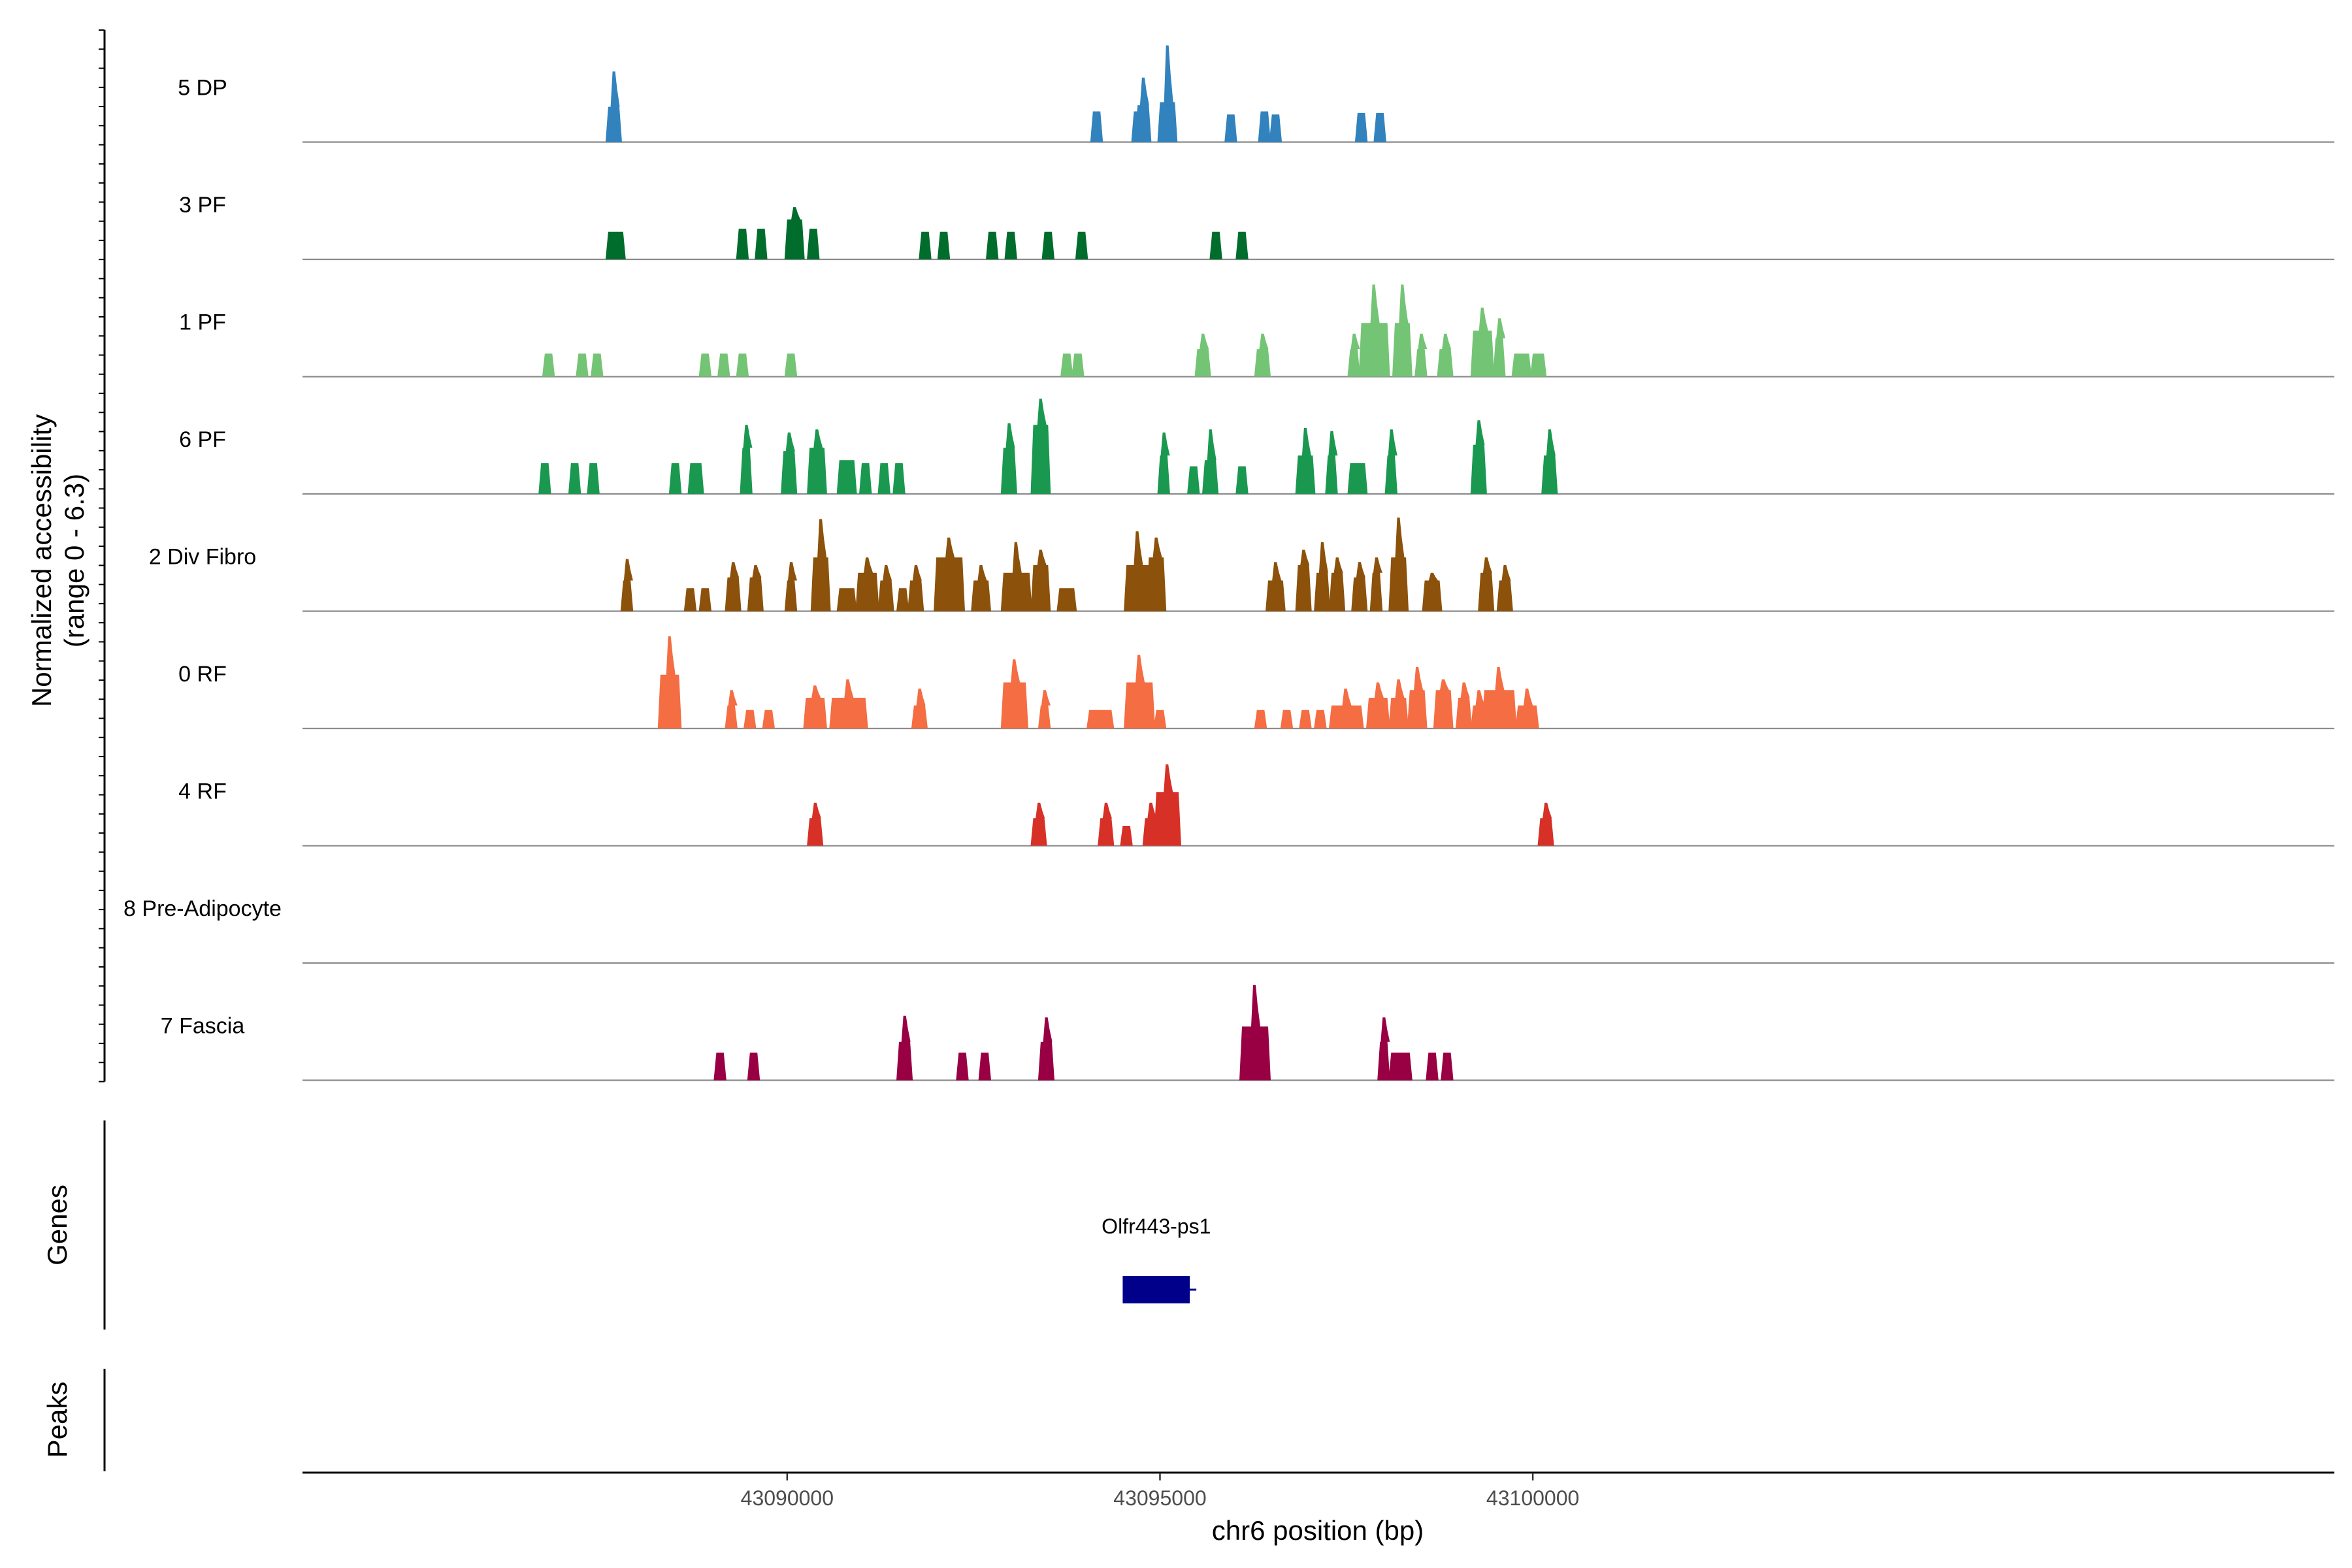 This screenshot has width=2352, height=1568. I want to click on gene-label: Olfr443-ps1, so click(1156, 1226).